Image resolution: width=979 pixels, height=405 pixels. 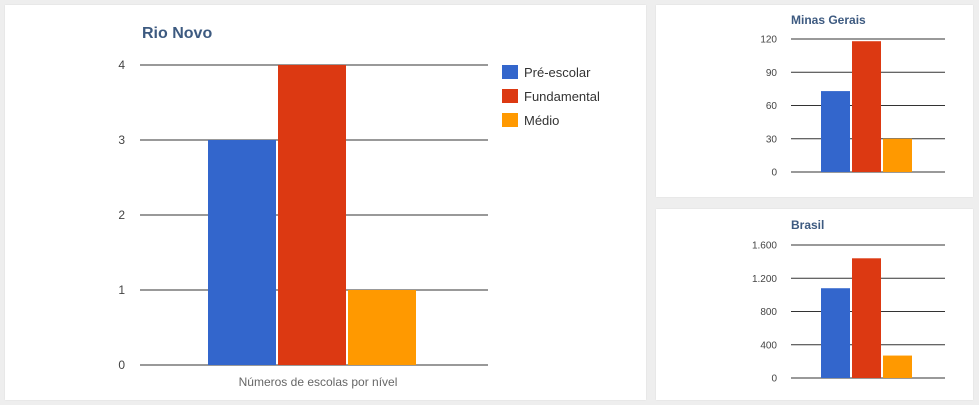 I want to click on legend-label-fundamental: Fundamental, so click(x=562, y=96).